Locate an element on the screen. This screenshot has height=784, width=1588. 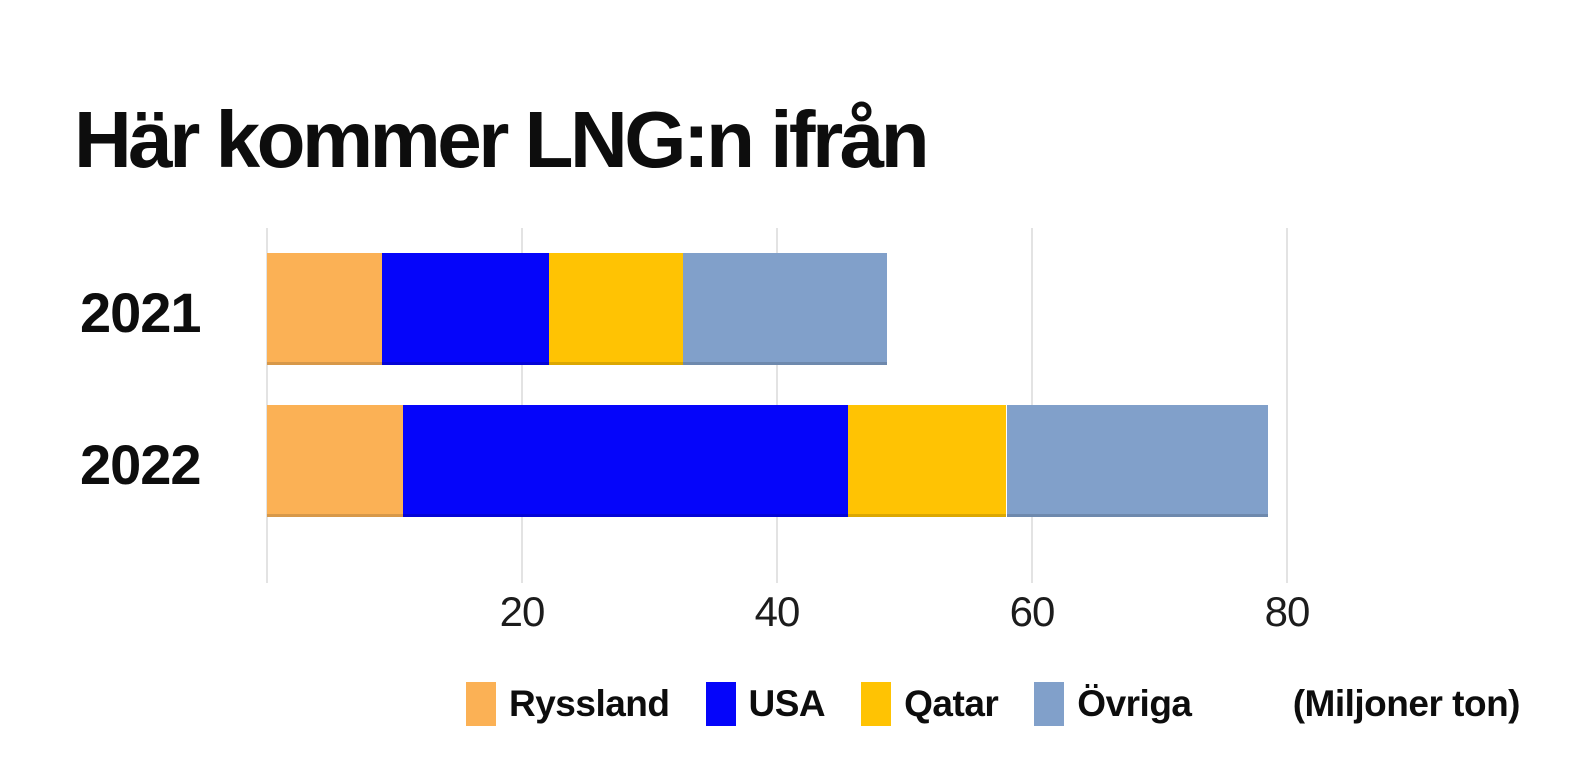
legend-label-usa: USA is located at coordinates (787, 703).